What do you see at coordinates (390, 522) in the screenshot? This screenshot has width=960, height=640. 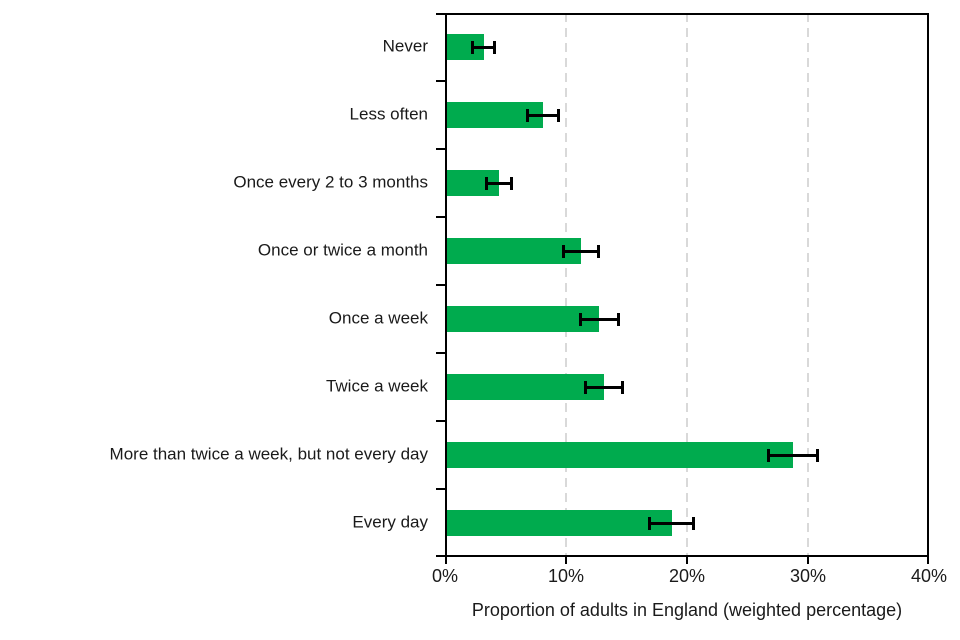 I see `category-label: Every day` at bounding box center [390, 522].